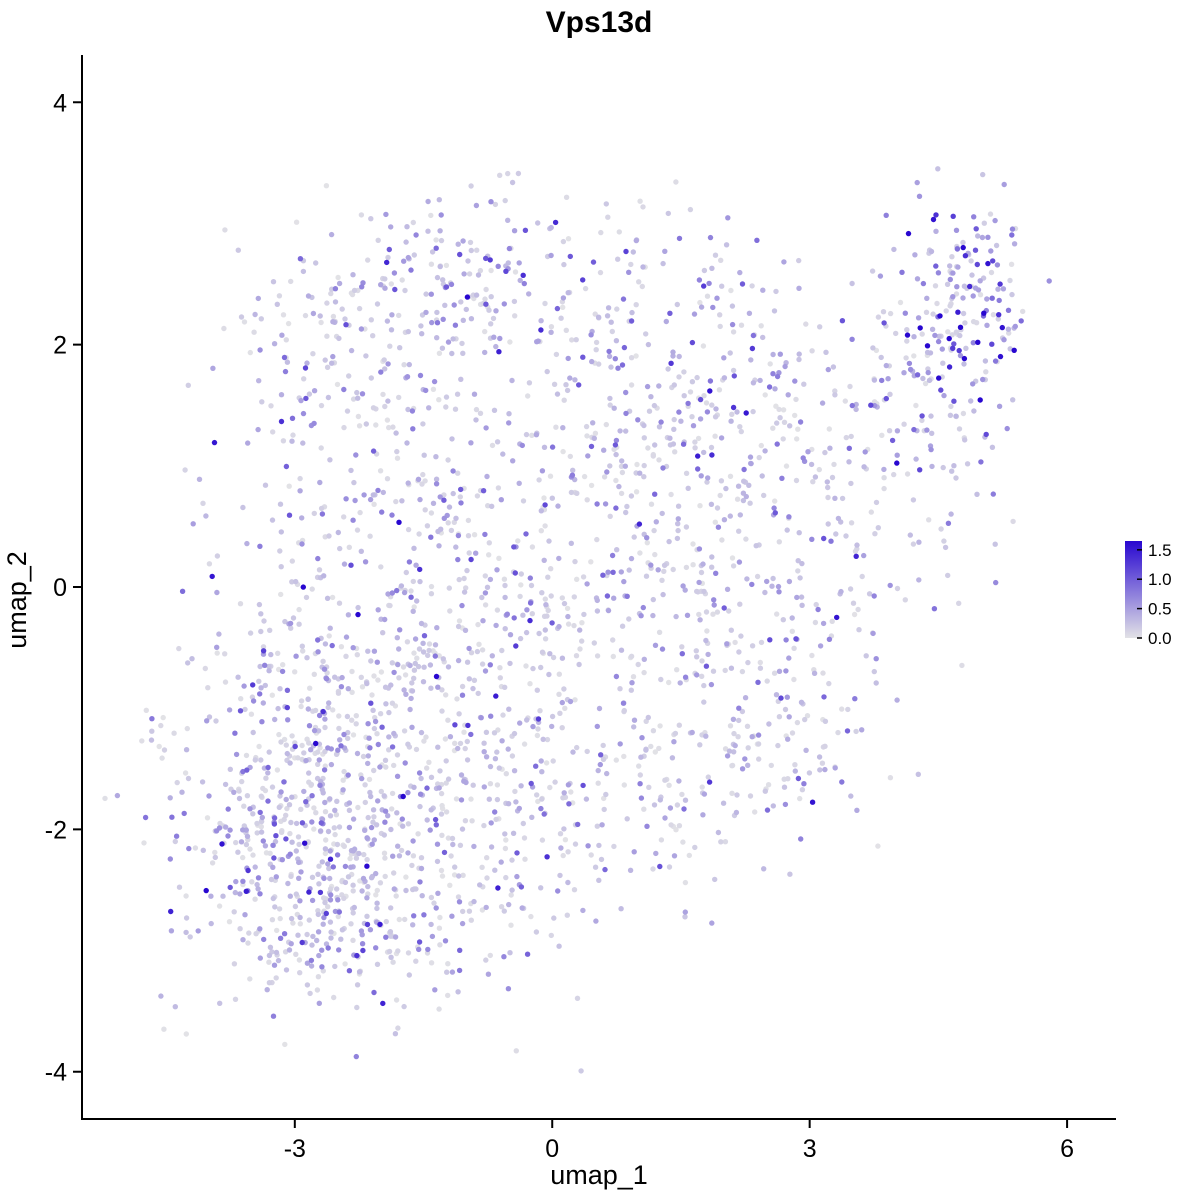  I want to click on legend-tick-label: 1.5, so click(1160, 550).